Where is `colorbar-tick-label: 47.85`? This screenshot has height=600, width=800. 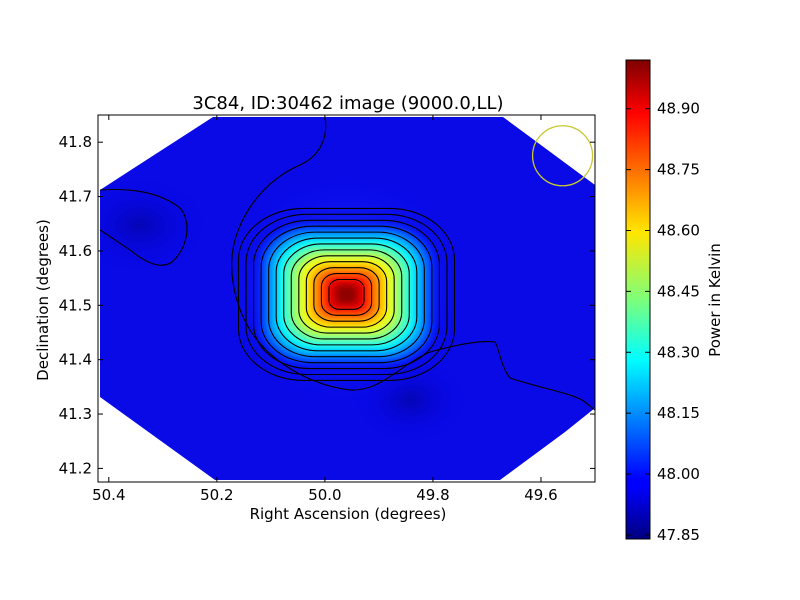
colorbar-tick-label: 47.85 is located at coordinates (678, 535).